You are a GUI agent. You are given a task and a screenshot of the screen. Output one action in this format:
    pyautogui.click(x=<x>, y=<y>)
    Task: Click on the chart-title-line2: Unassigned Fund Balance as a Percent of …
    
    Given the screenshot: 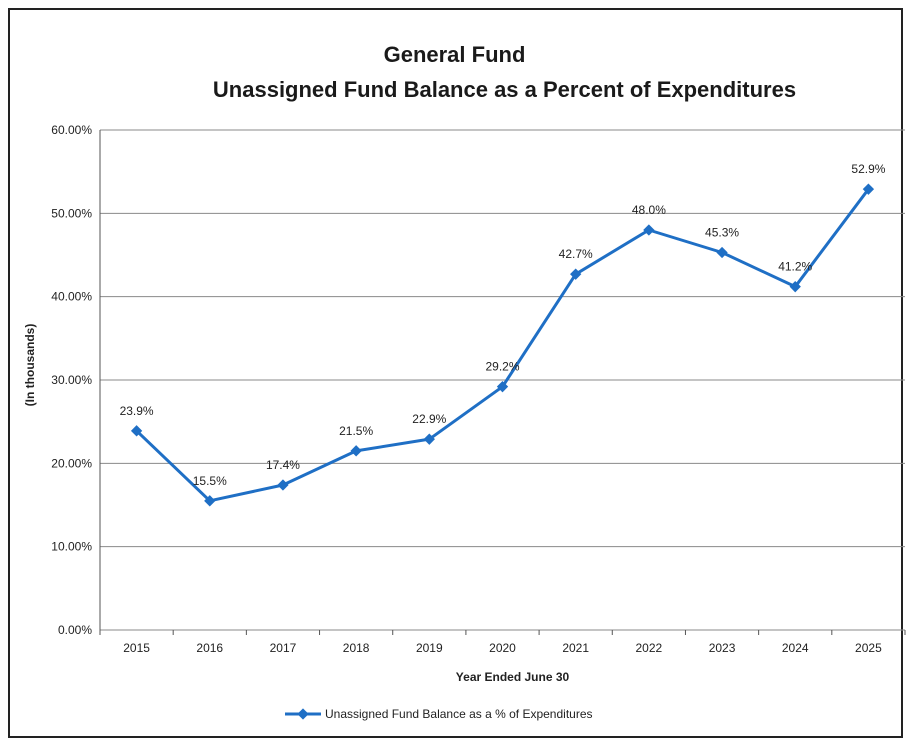 What is the action you would take?
    pyautogui.click(x=504, y=89)
    